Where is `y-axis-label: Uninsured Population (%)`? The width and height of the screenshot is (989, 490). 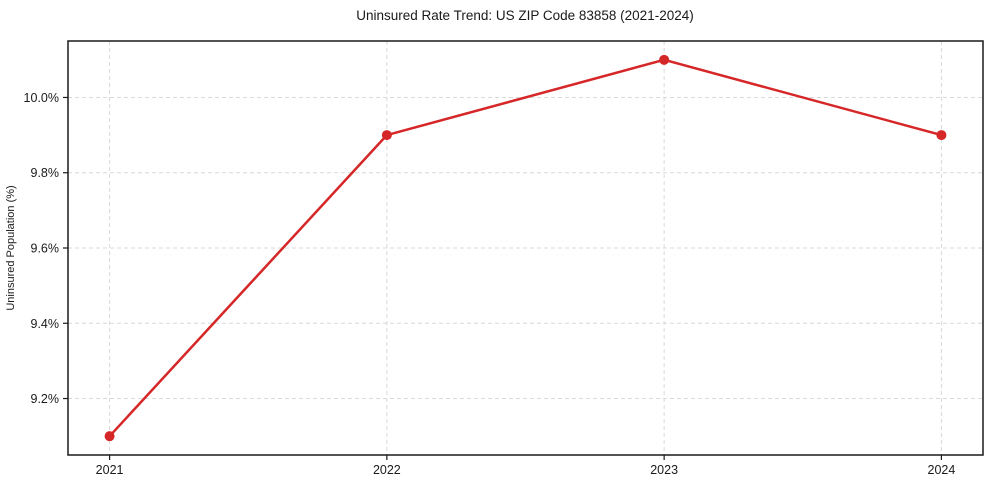
y-axis-label: Uninsured Population (%) is located at coordinates (11, 247).